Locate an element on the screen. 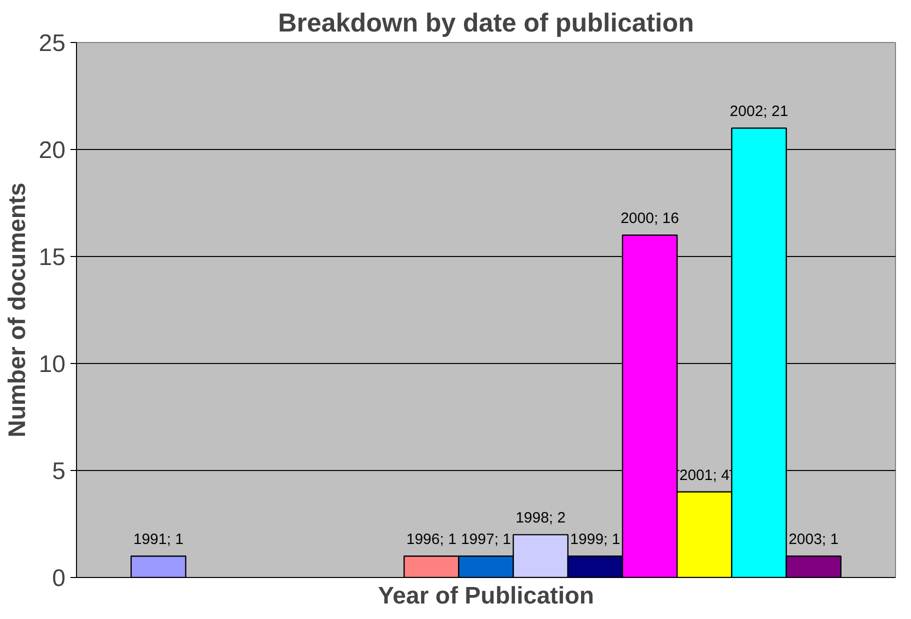 The height and width of the screenshot is (619, 911). data-label: 1996; 1 is located at coordinates (431, 539).